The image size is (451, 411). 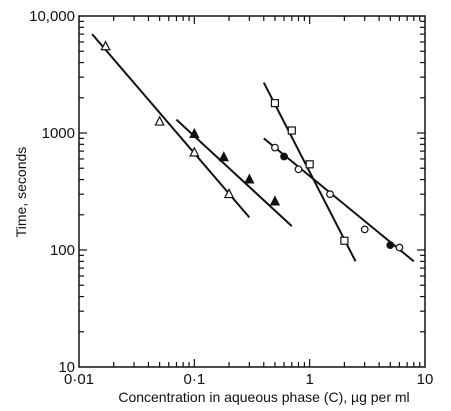 I want to click on y-axis-title: Time, seconds, so click(x=21, y=192).